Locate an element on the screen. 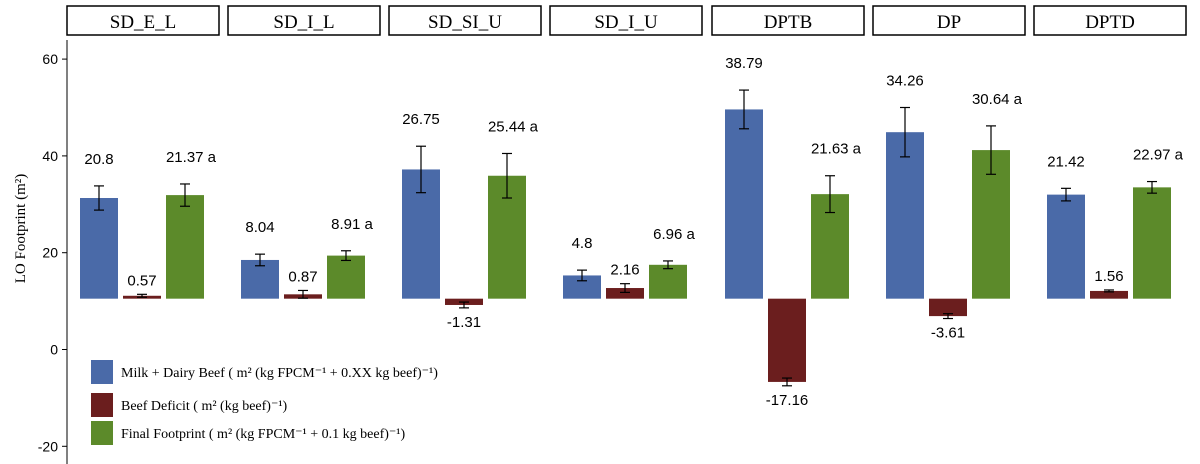  panel-strip-SD_E_L is located at coordinates (143, 20).